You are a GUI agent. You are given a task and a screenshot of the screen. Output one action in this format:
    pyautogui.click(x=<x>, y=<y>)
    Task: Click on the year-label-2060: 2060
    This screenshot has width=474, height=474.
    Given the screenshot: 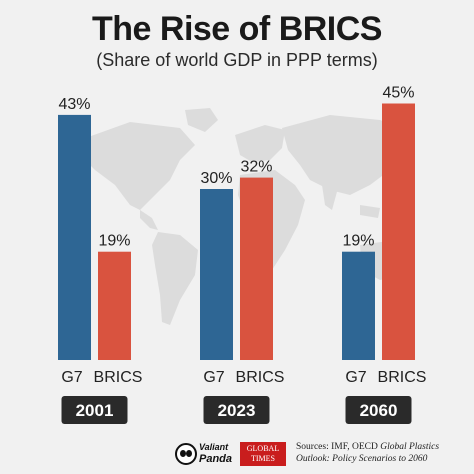 What is the action you would take?
    pyautogui.click(x=379, y=410)
    